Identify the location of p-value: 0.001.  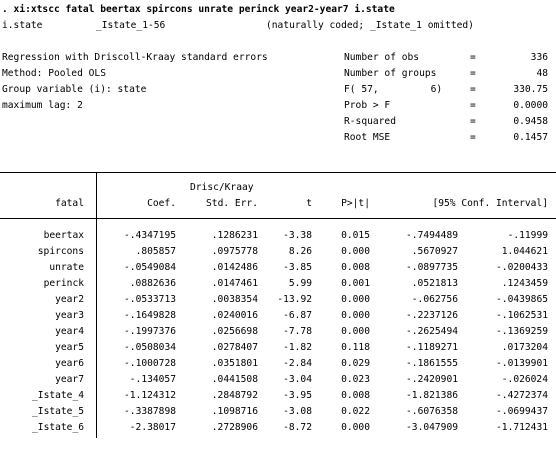
(355, 283).